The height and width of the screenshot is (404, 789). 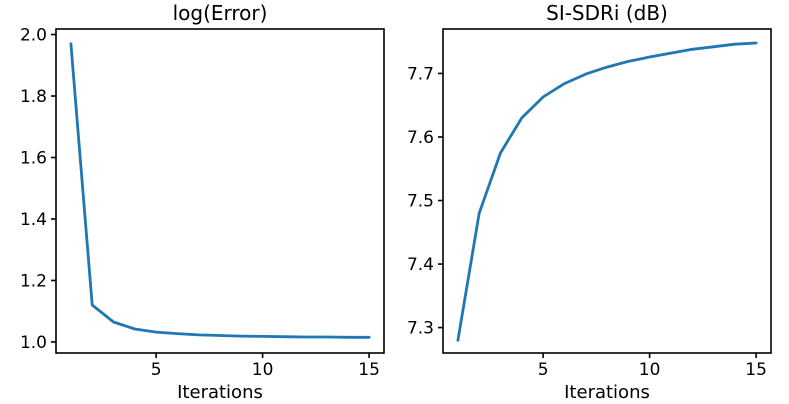 What do you see at coordinates (33, 281) in the screenshot?
I see `y-tick-label: 1.2` at bounding box center [33, 281].